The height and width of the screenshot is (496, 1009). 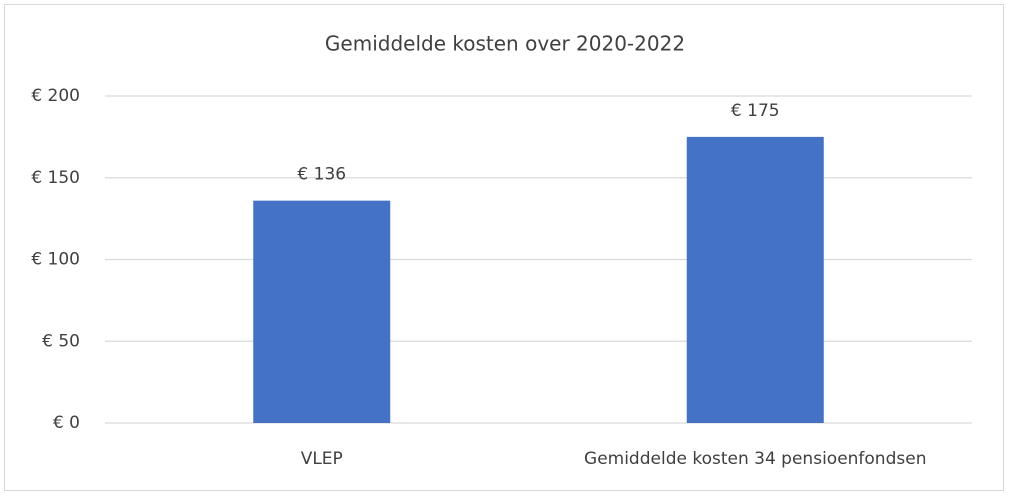 I want to click on x-tick-label: VLEP, so click(x=322, y=459).